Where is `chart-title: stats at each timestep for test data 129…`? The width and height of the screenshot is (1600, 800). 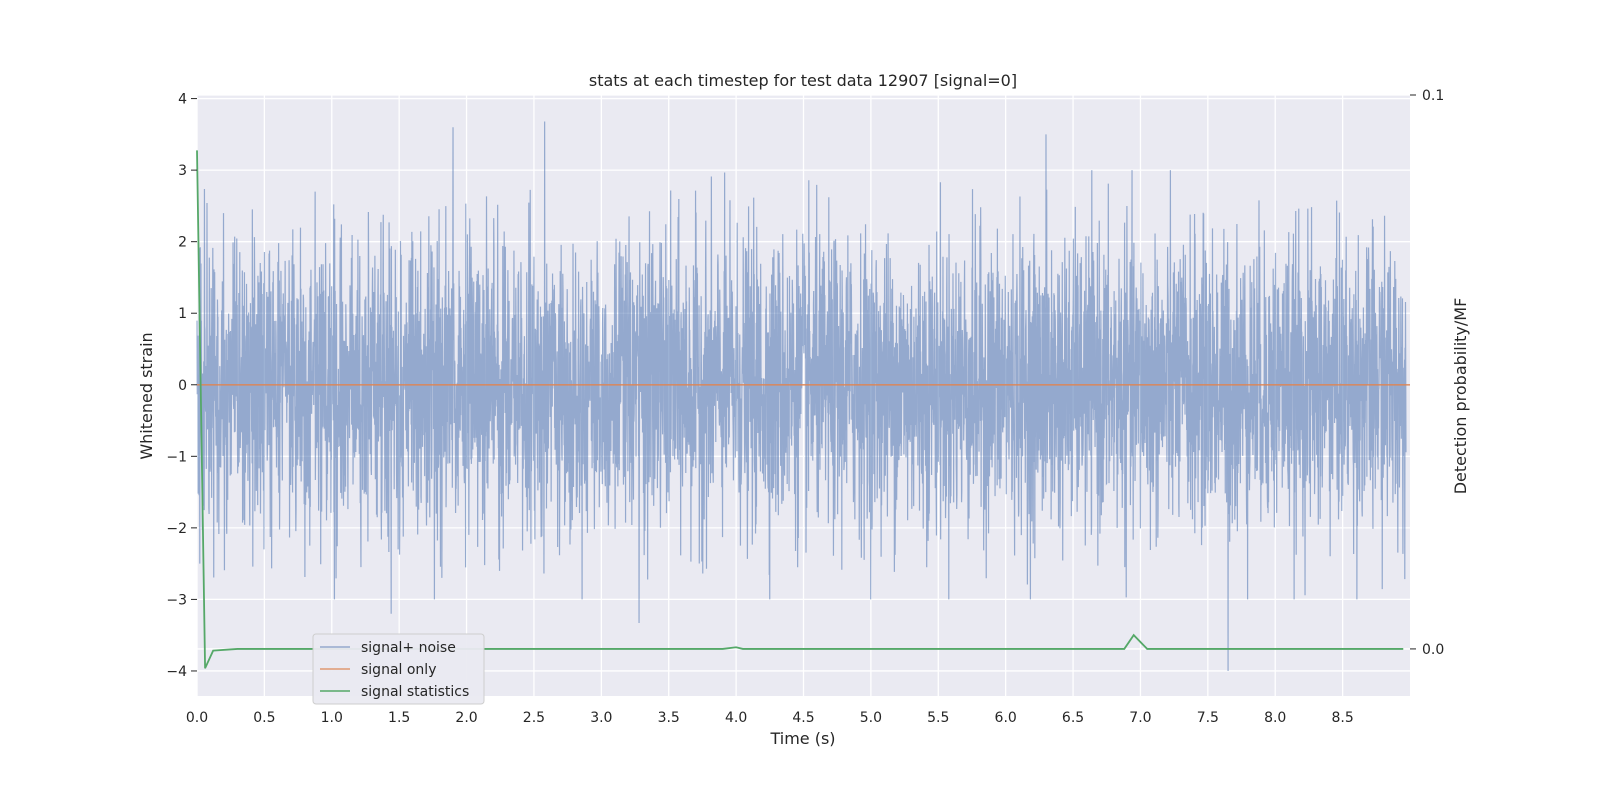 chart-title: stats at each timestep for test data 129… is located at coordinates (803, 80).